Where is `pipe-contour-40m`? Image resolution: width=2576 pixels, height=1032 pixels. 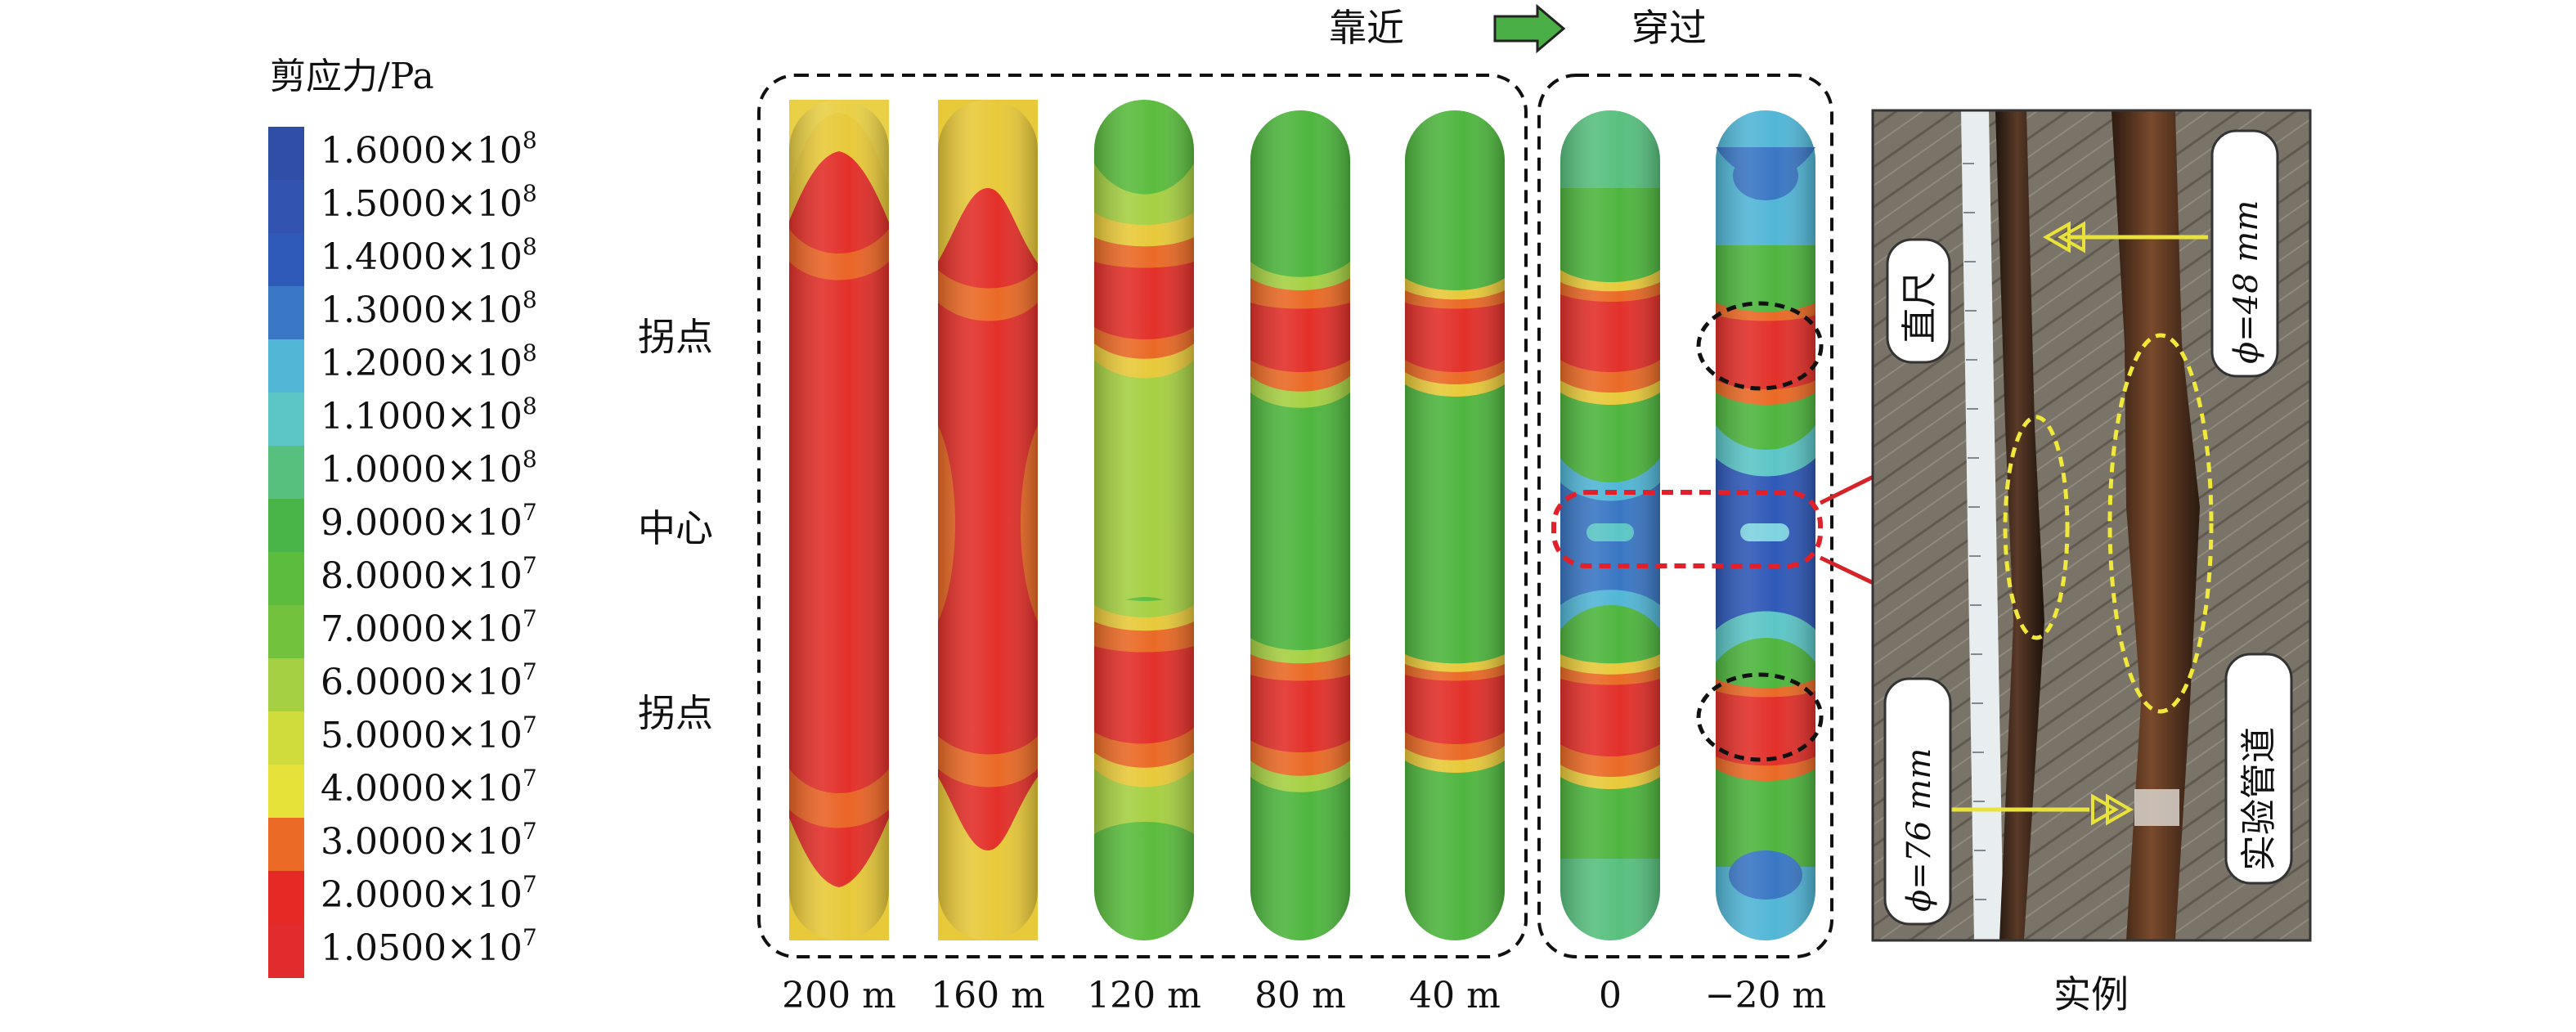
pipe-contour-40m is located at coordinates (1455, 525).